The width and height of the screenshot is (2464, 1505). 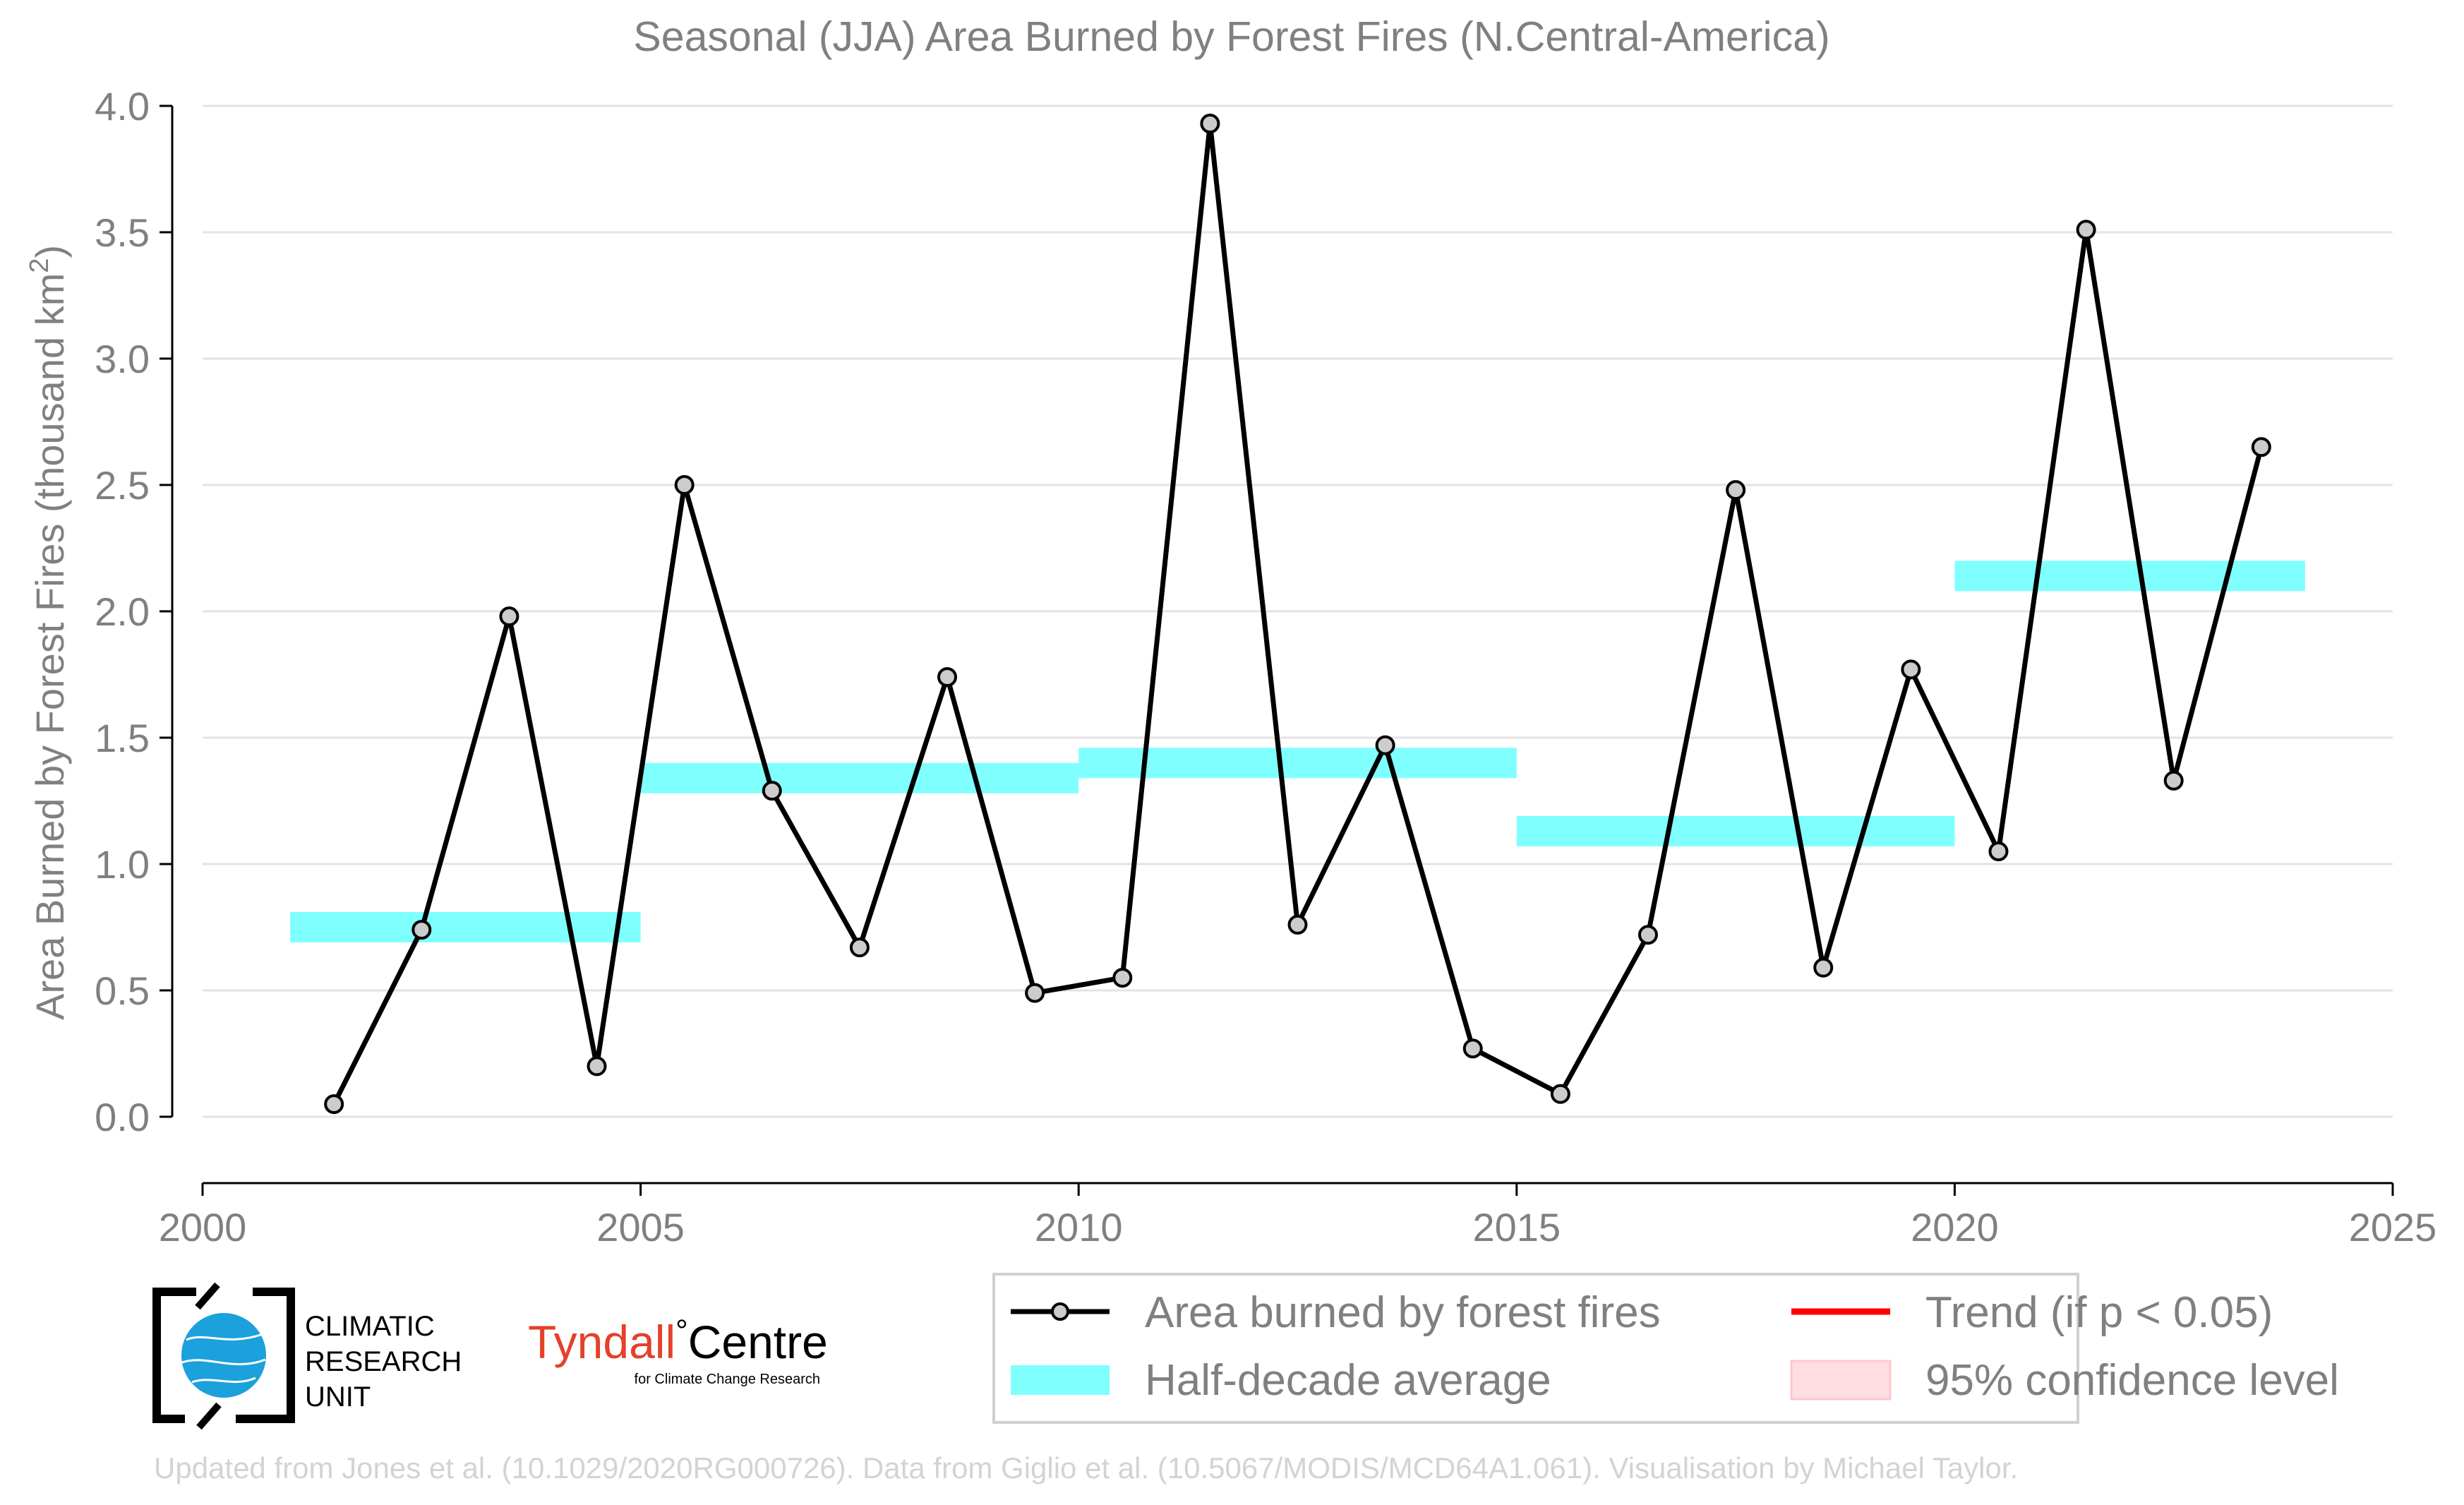 I want to click on globe-icon, so click(x=223, y=1355).